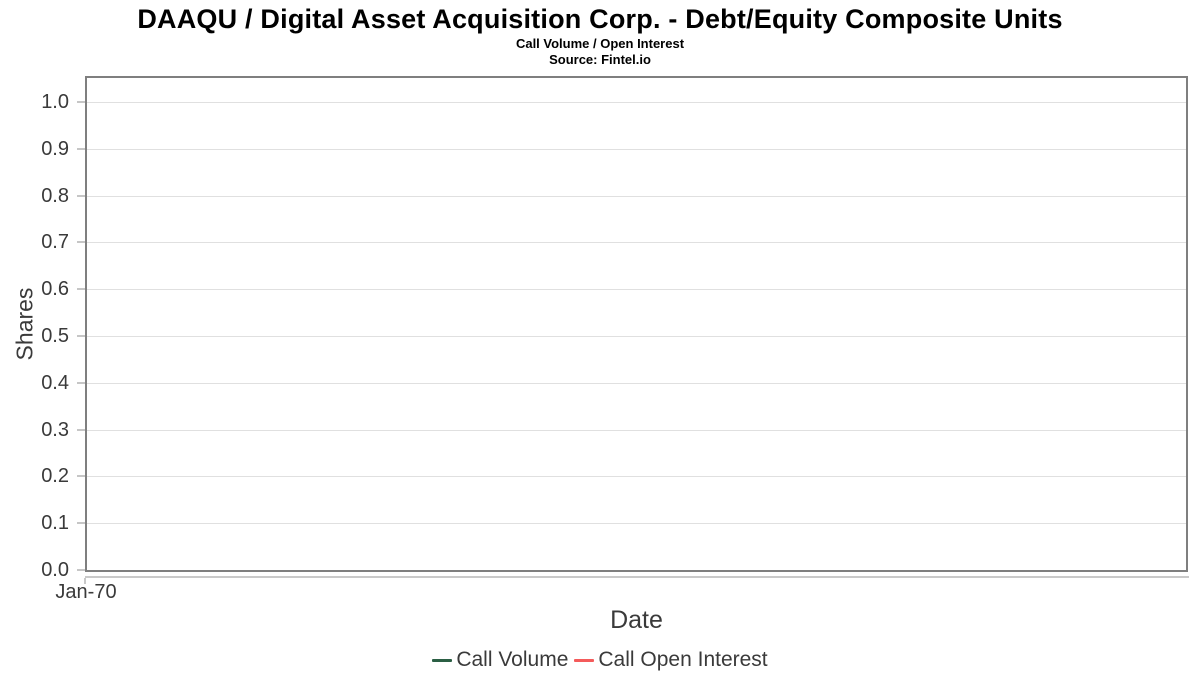  Describe the element at coordinates (584, 660) in the screenshot. I see `legend-marker-call-open-interest` at that location.